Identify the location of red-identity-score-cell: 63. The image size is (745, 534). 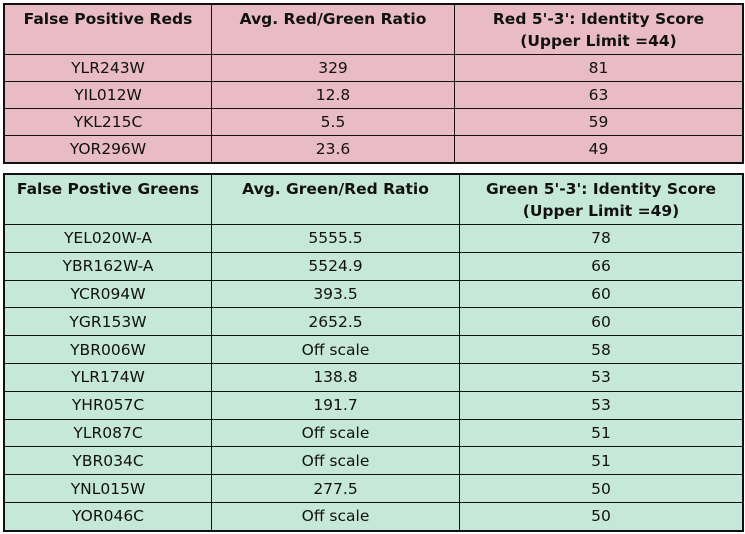
(599, 95).